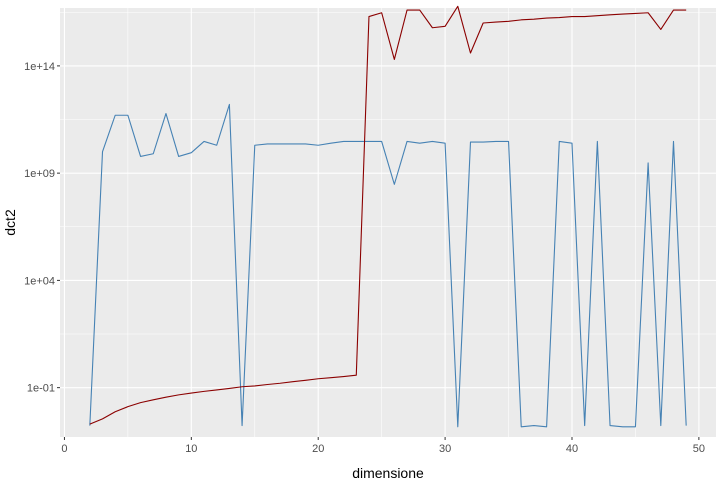  I want to click on x-axis: 0 10 20 30 40 50, so click(383, 446).